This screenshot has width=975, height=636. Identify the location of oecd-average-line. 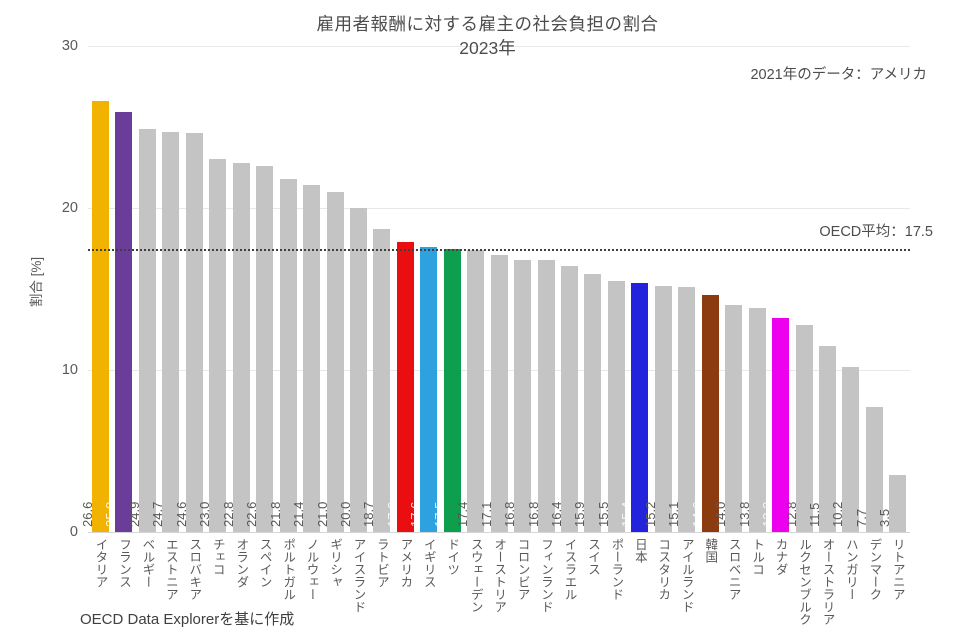
(499, 250).